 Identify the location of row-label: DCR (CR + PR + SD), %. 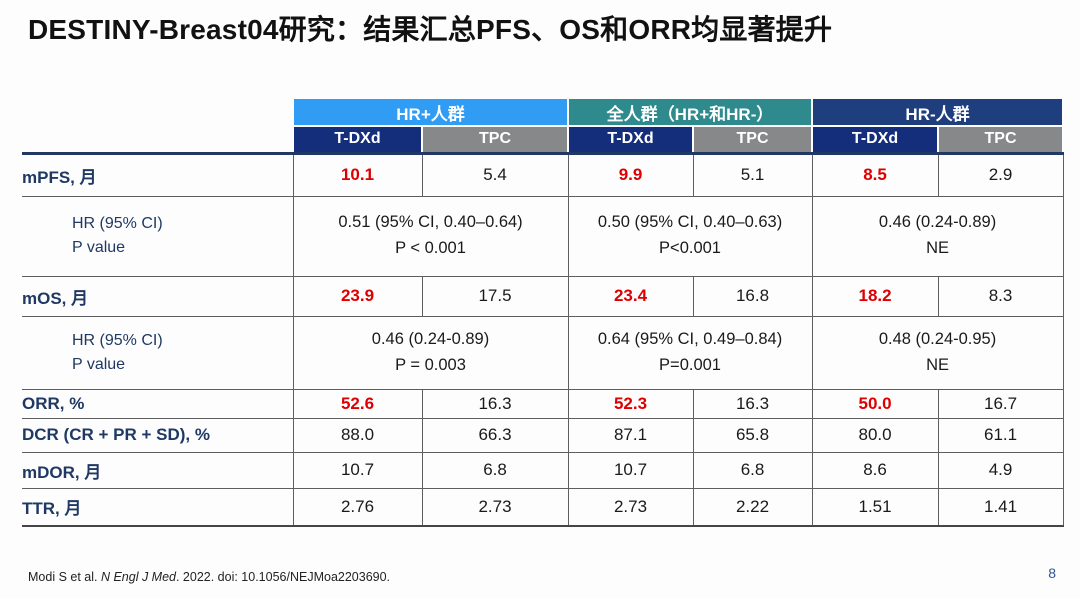
(158, 435).